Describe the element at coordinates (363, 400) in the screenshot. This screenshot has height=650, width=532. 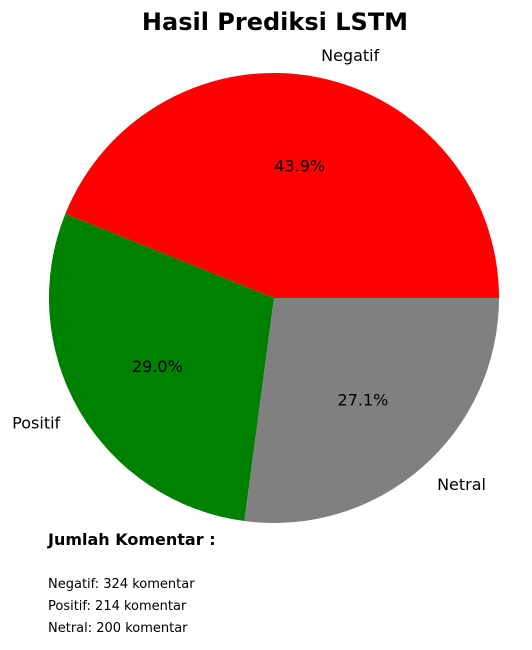
I see `pie-pct-label-netral: 27.1%` at that location.